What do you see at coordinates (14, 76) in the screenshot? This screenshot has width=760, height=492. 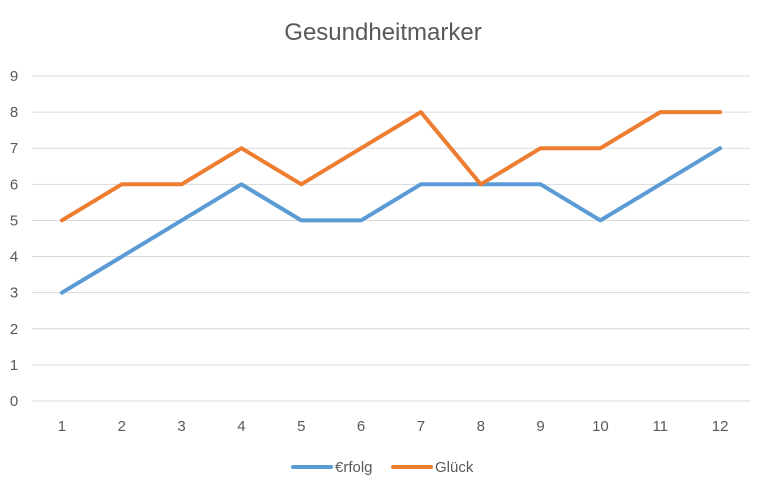 I see `y-tick-label-9: 9` at bounding box center [14, 76].